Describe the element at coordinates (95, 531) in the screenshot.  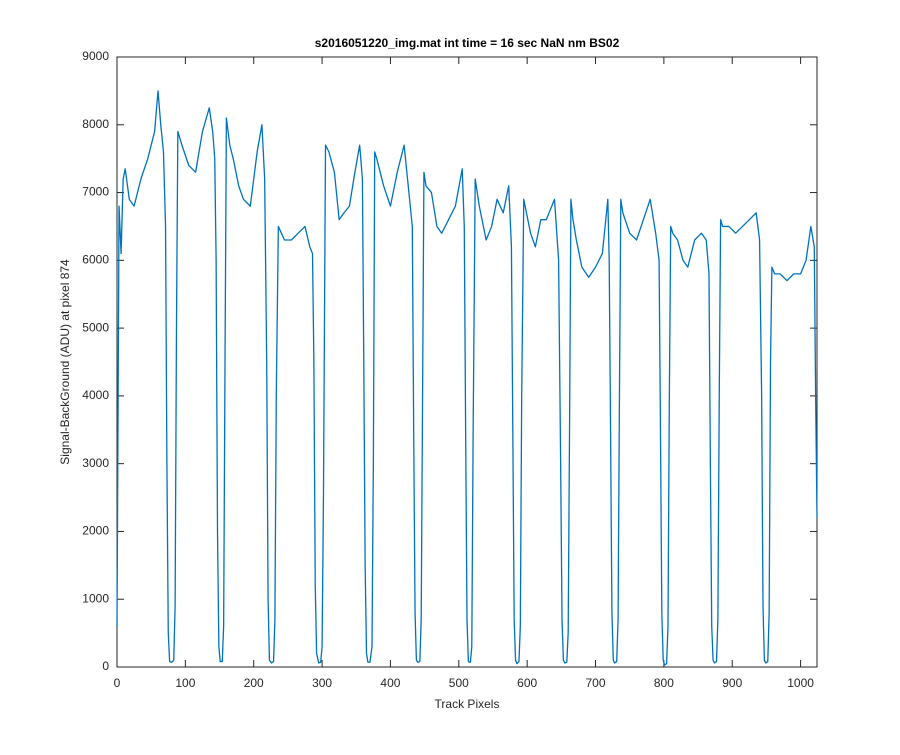
I see `y-tick-label: 2000` at that location.